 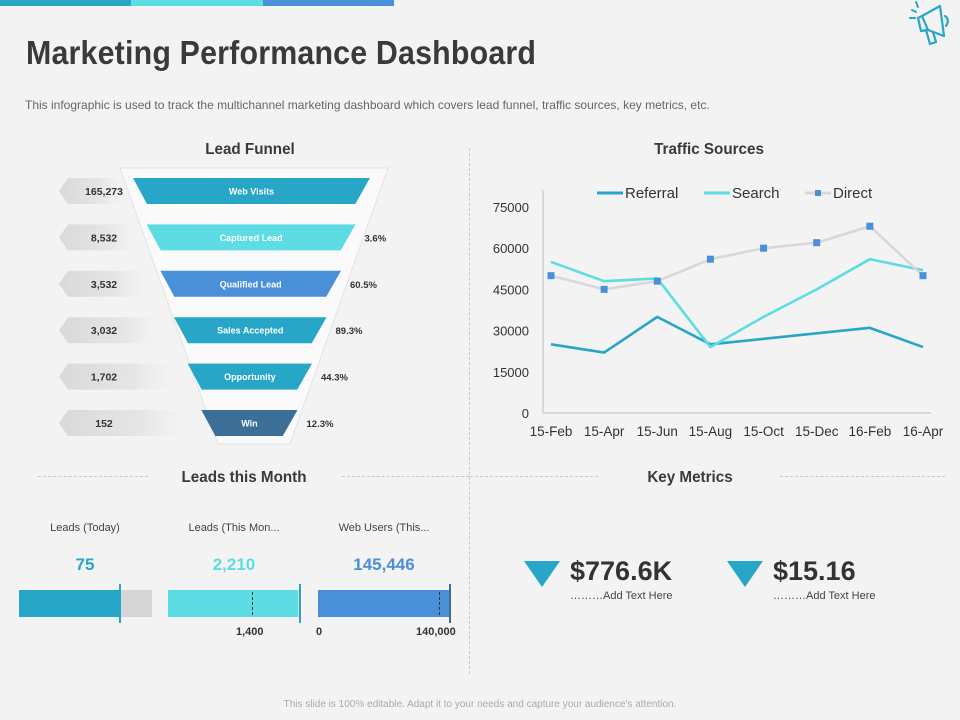 I want to click on kpi-value-leads-month: 2,210, so click(x=234, y=564).